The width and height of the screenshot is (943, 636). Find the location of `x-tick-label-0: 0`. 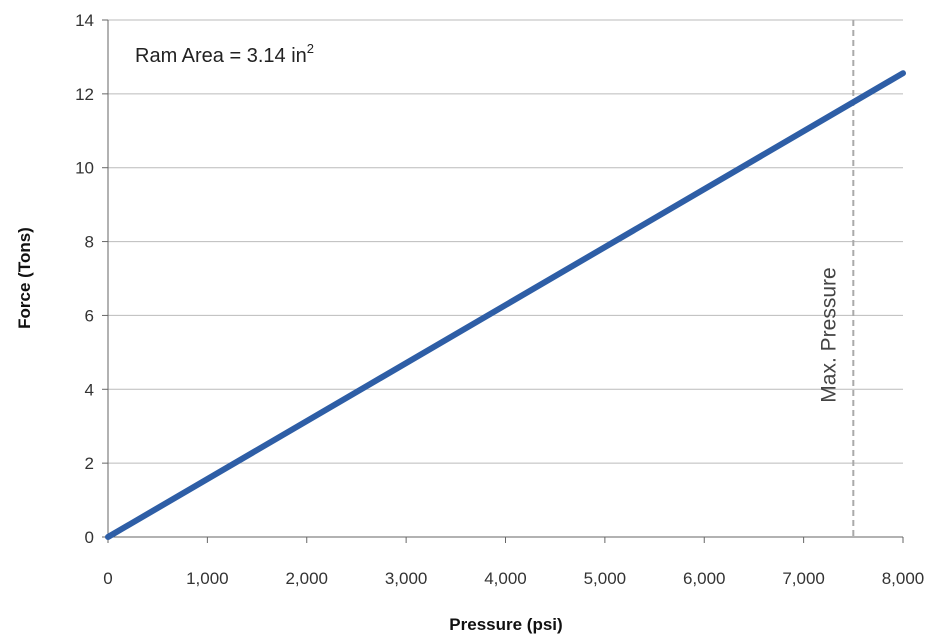

x-tick-label-0: 0 is located at coordinates (107, 578).